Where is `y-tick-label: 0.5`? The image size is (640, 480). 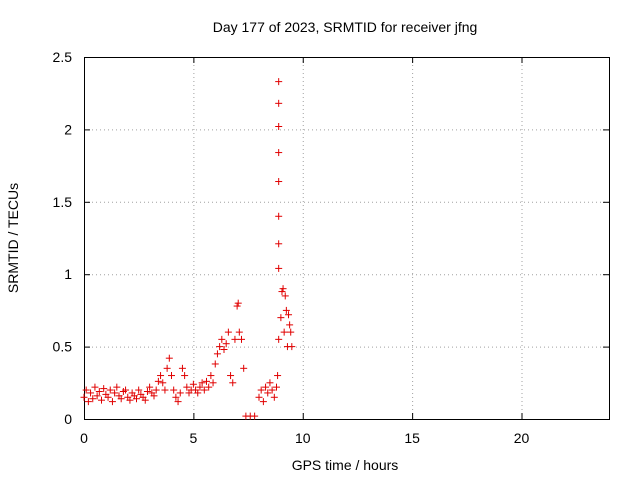
y-tick-label: 0.5 is located at coordinates (63, 347).